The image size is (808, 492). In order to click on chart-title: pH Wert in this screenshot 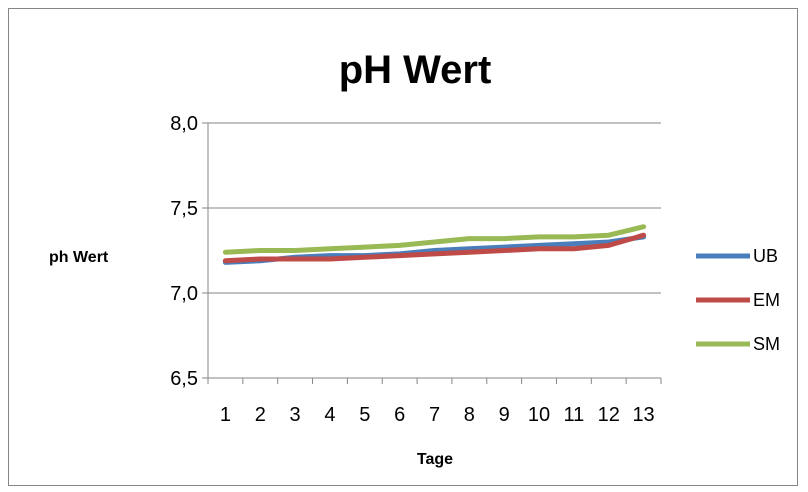, I will do `click(415, 70)`.